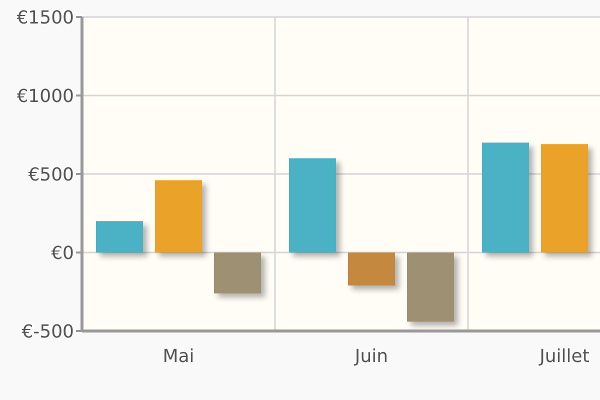 This screenshot has width=600, height=400. Describe the element at coordinates (45, 96) in the screenshot. I see `y-tick-label: €1000` at that location.